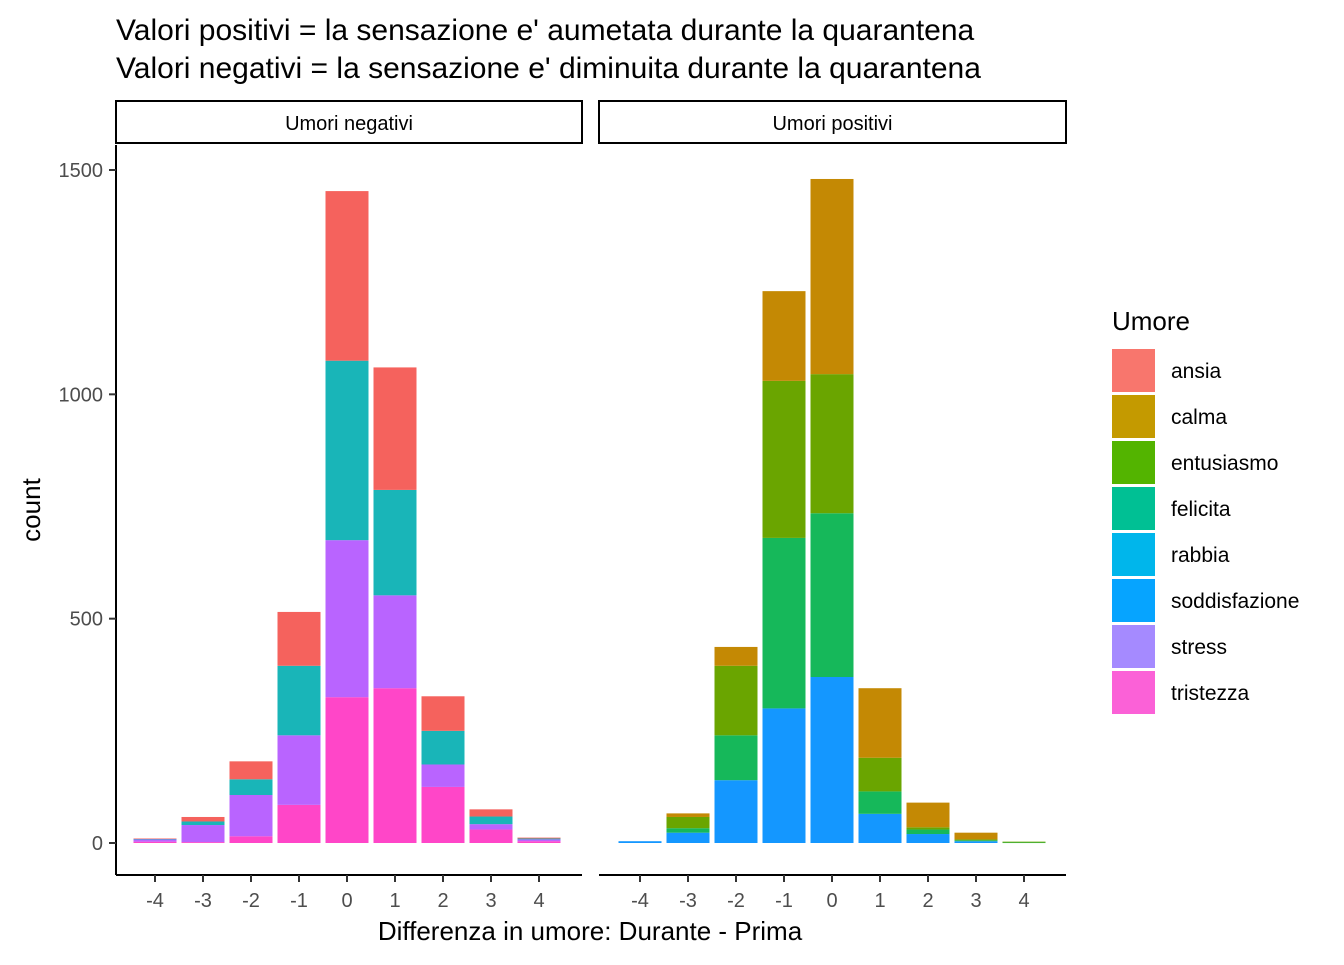 This screenshot has width=1344, height=965. Describe the element at coordinates (1199, 417) in the screenshot. I see `legend-label: calma` at that location.